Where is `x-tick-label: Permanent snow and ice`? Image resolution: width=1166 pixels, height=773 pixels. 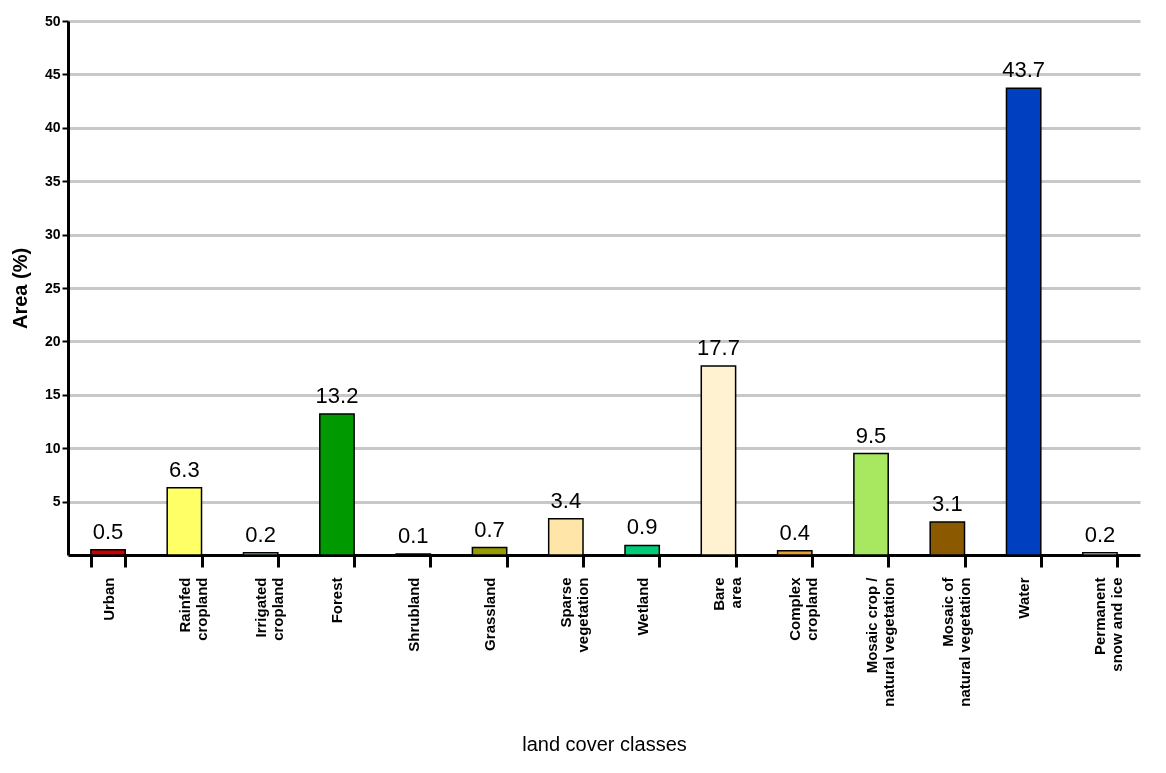
x-tick-label: Permanent snow and ice is located at coordinates (1108, 624).